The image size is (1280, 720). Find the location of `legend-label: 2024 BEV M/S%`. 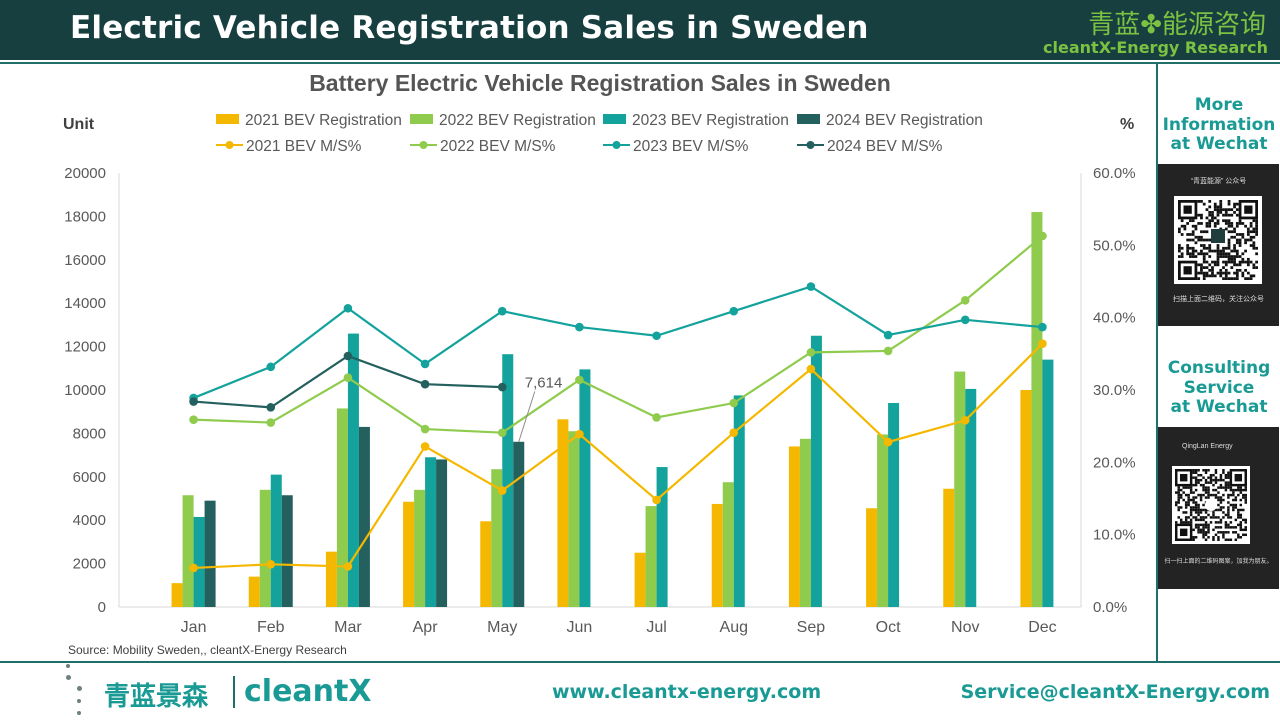

legend-label: 2024 BEV M/S% is located at coordinates (885, 146).